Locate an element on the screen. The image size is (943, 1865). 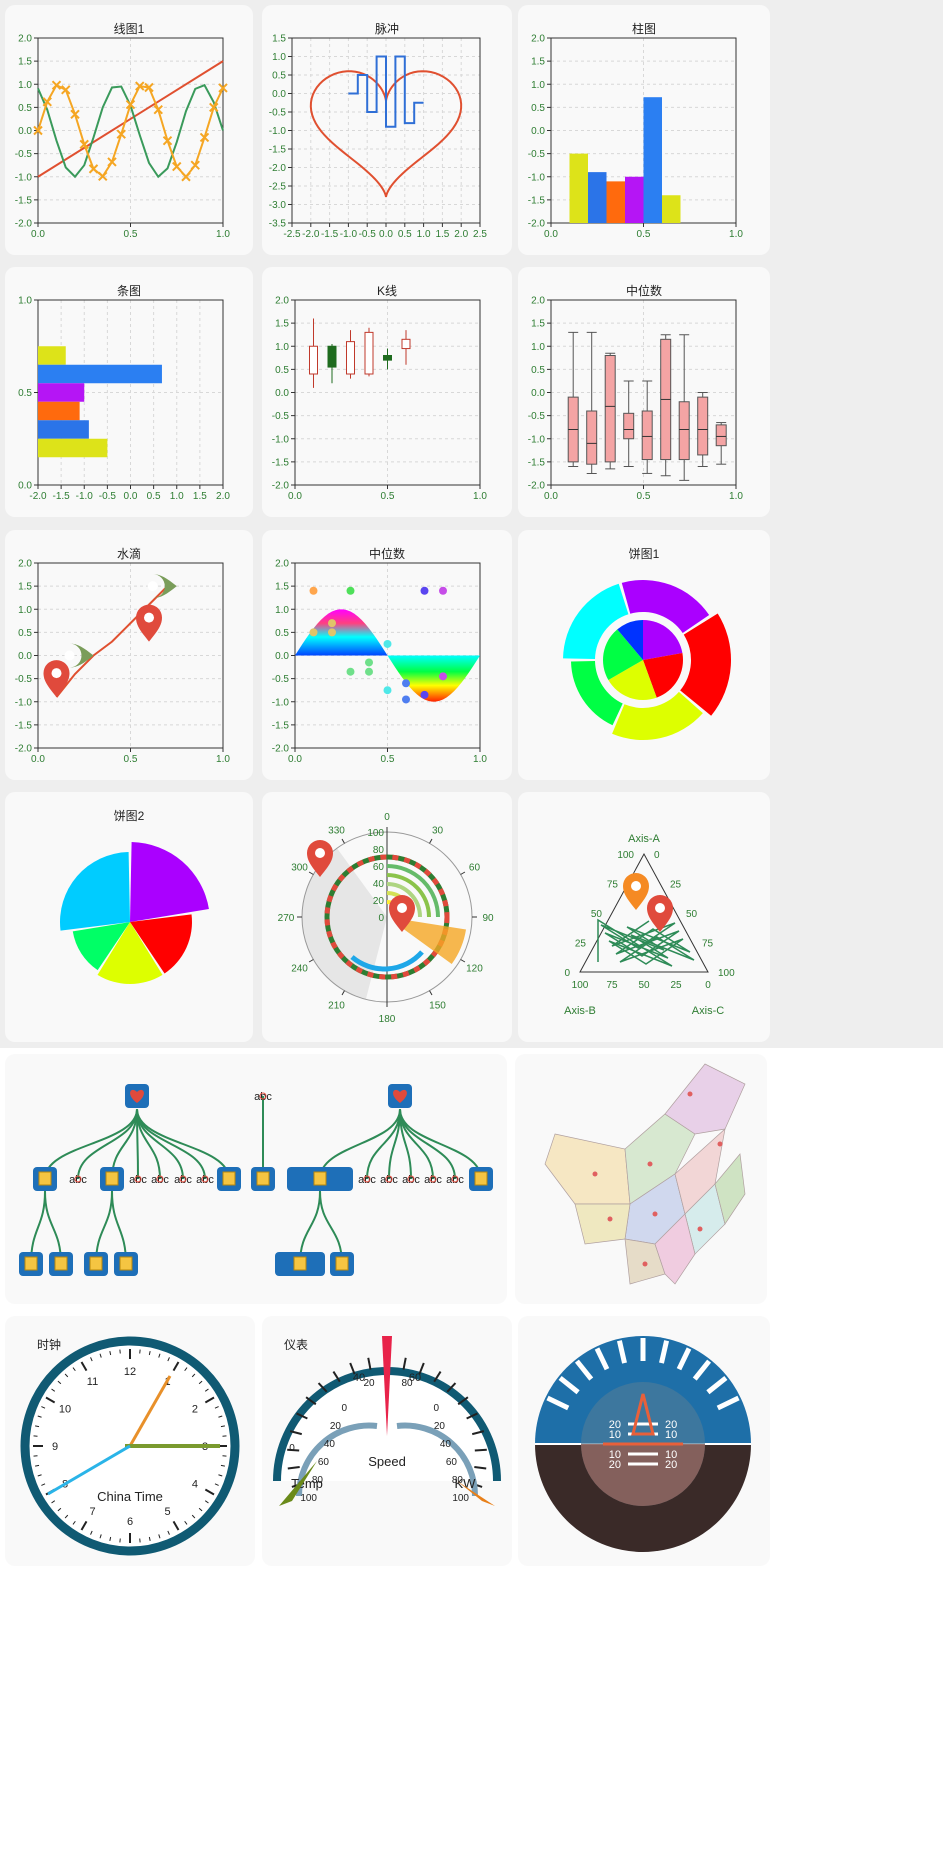
candle-body is located at coordinates (369, 353).